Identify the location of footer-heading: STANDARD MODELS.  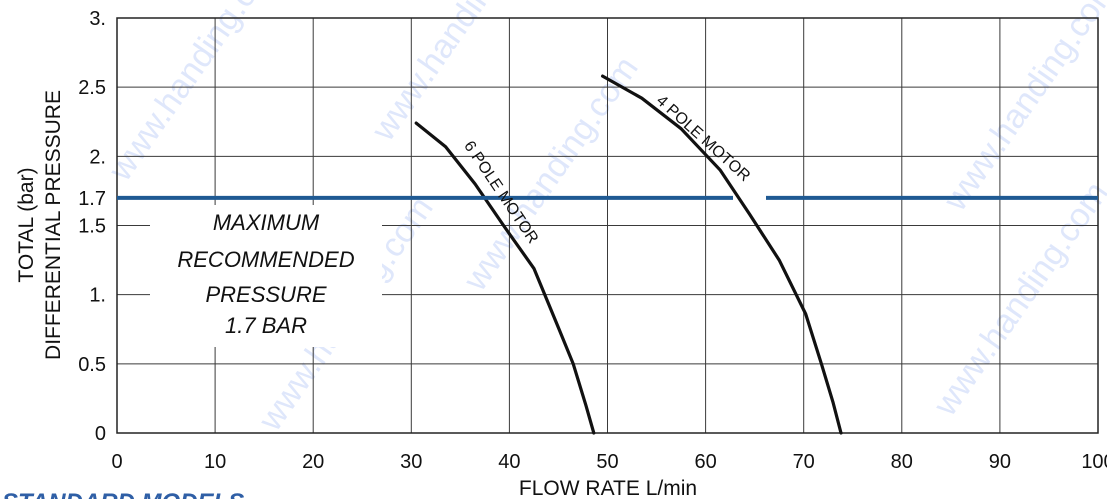
(123, 494).